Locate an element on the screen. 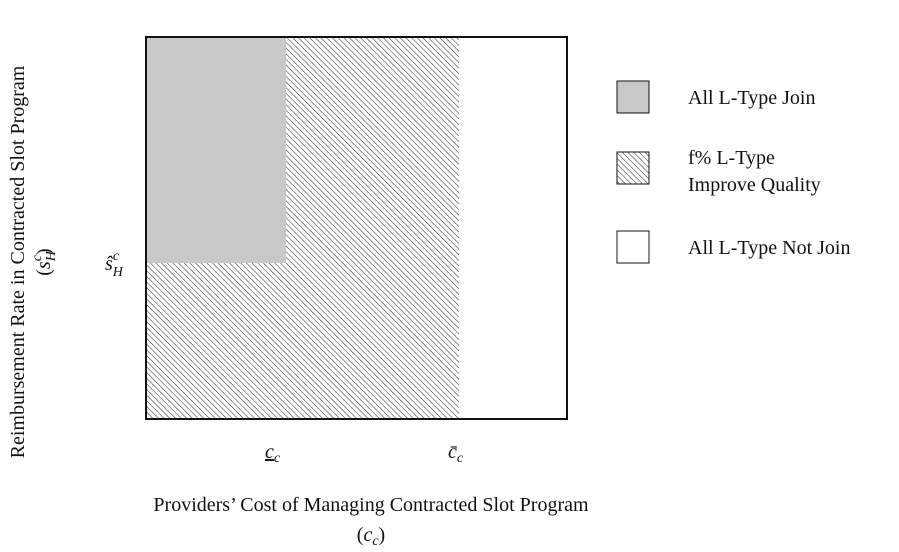 The width and height of the screenshot is (899, 552). x-tick-label: c̄c is located at coordinates (456, 453).